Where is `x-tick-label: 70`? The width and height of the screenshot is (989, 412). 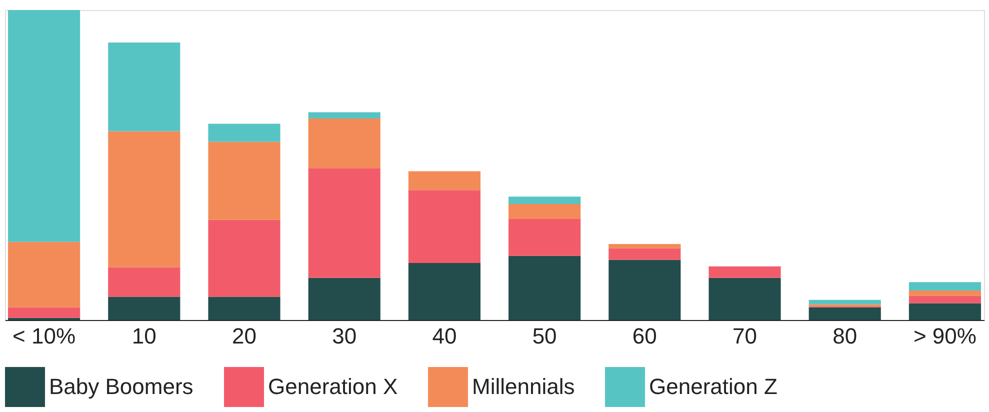
x-tick-label: 70 is located at coordinates (744, 336).